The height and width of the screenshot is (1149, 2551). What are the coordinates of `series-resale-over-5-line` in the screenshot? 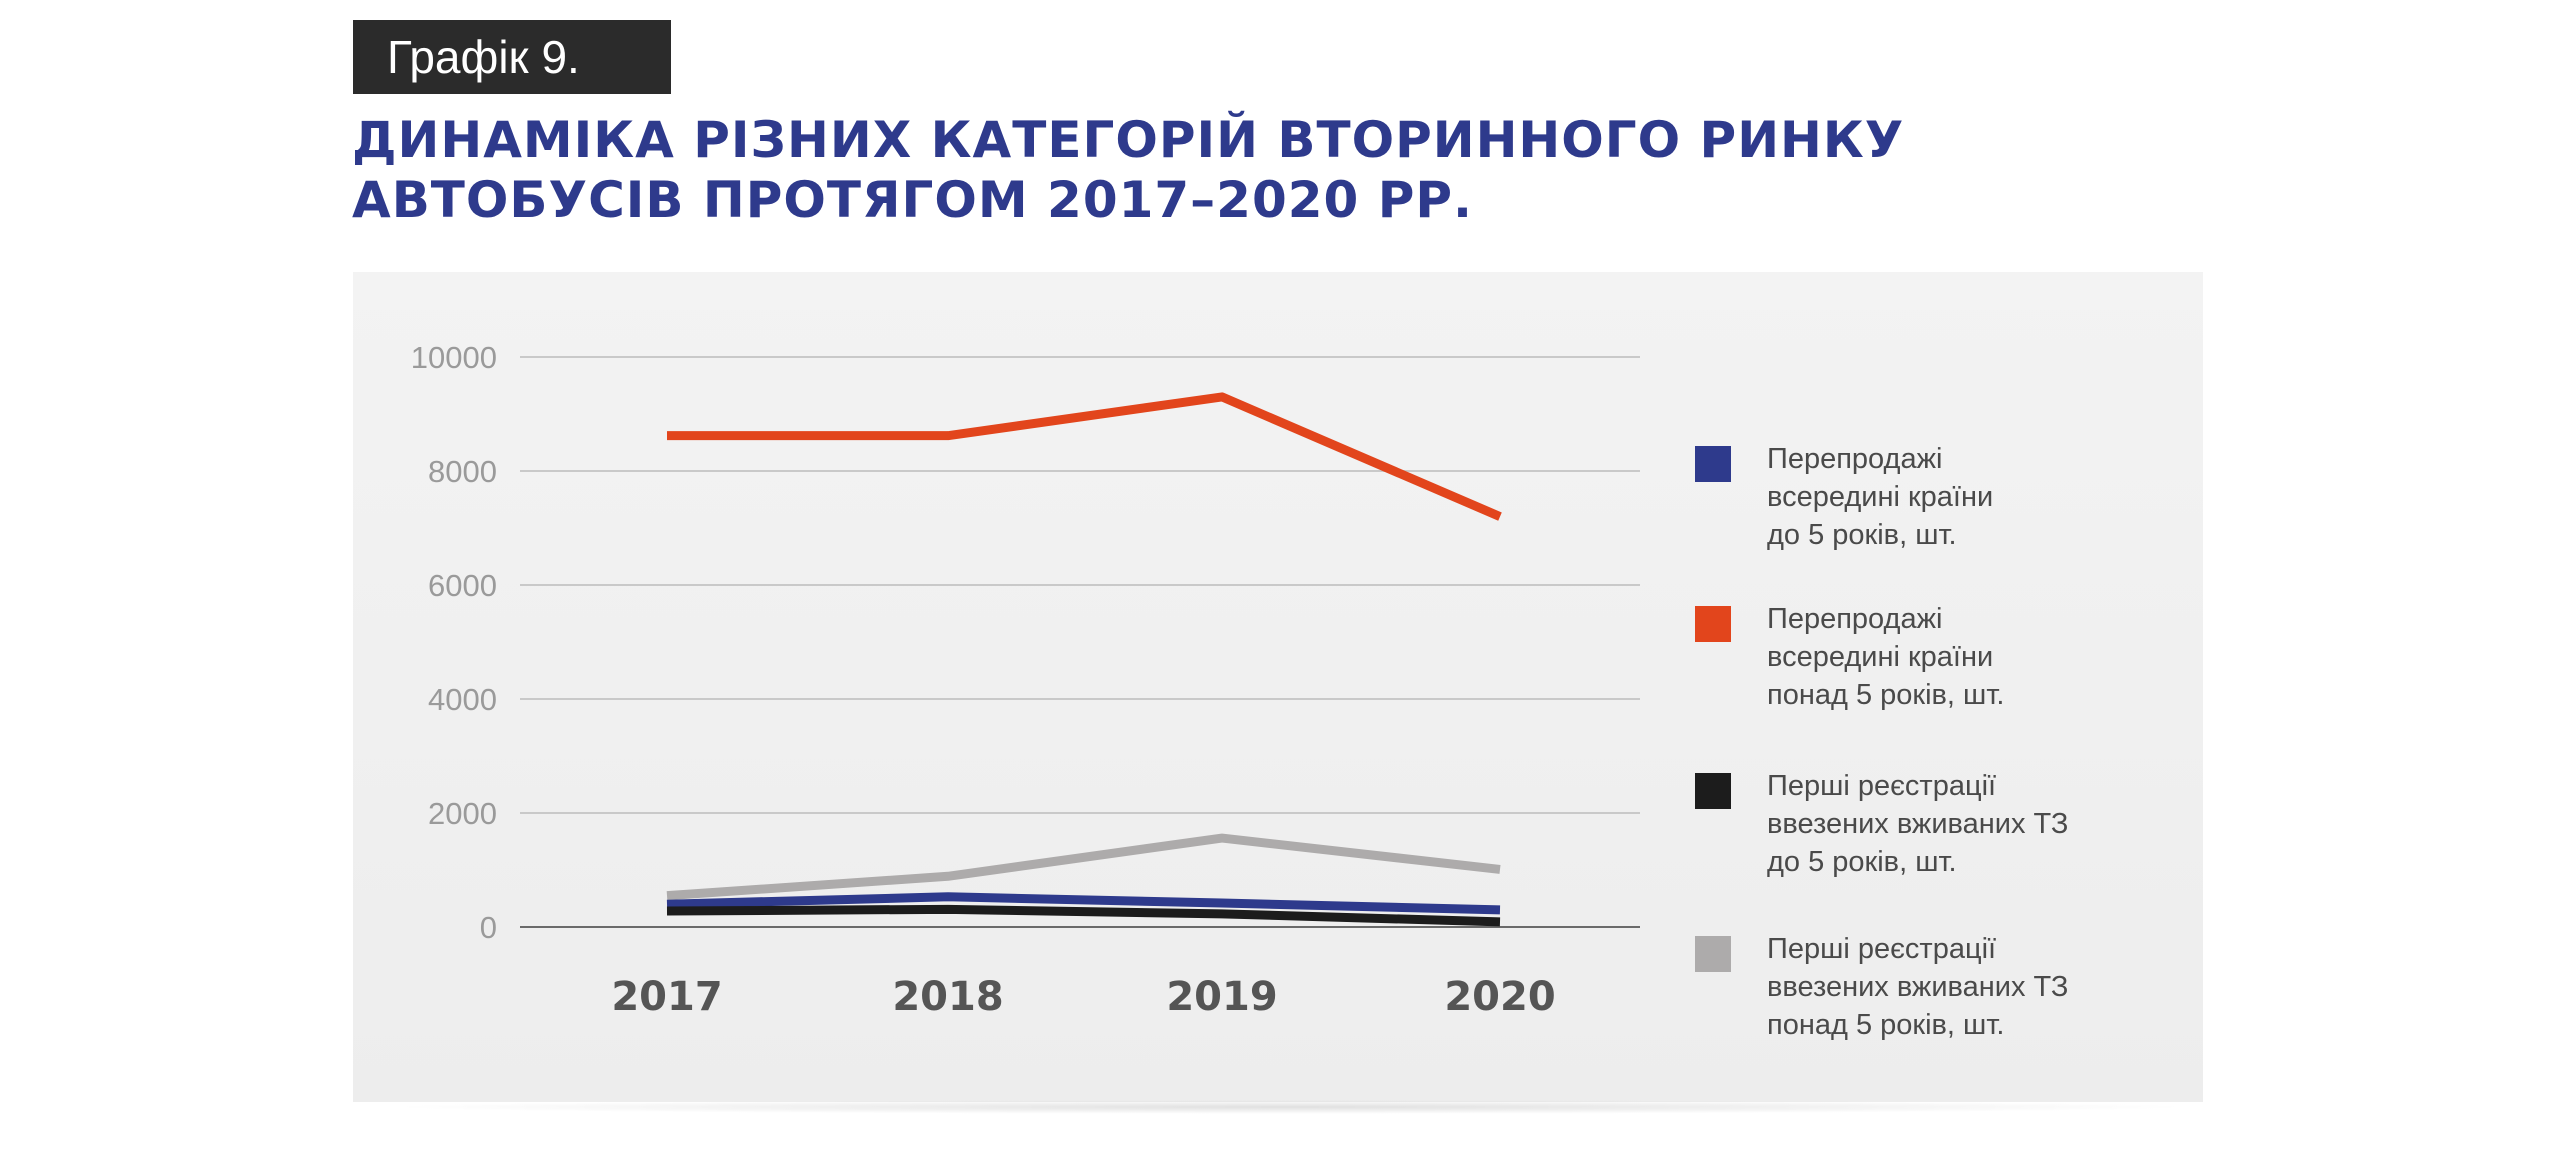 It's located at (1084, 456).